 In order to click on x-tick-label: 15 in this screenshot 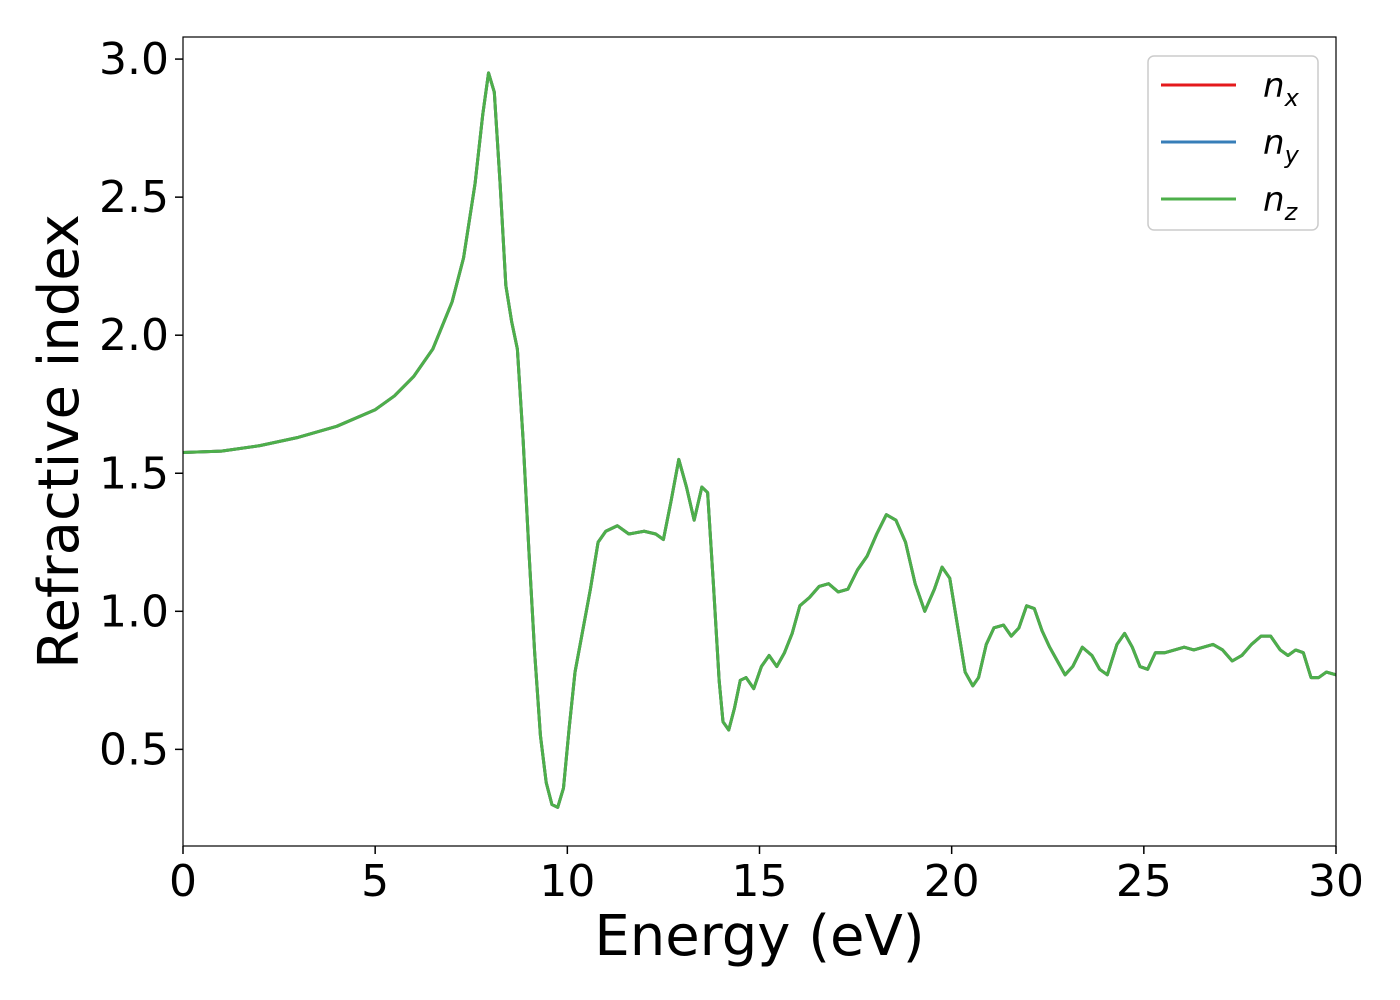, I will do `click(760, 881)`.